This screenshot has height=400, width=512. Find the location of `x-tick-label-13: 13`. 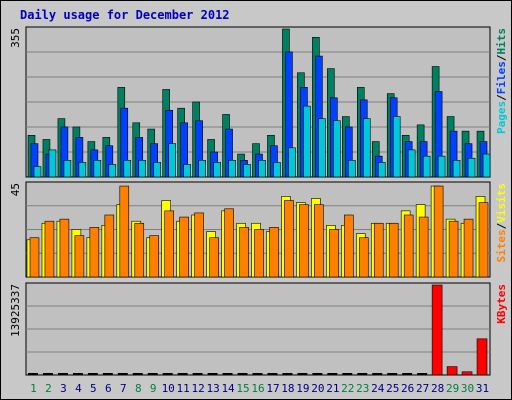

x-tick-label-13: 13 is located at coordinates (212, 388).